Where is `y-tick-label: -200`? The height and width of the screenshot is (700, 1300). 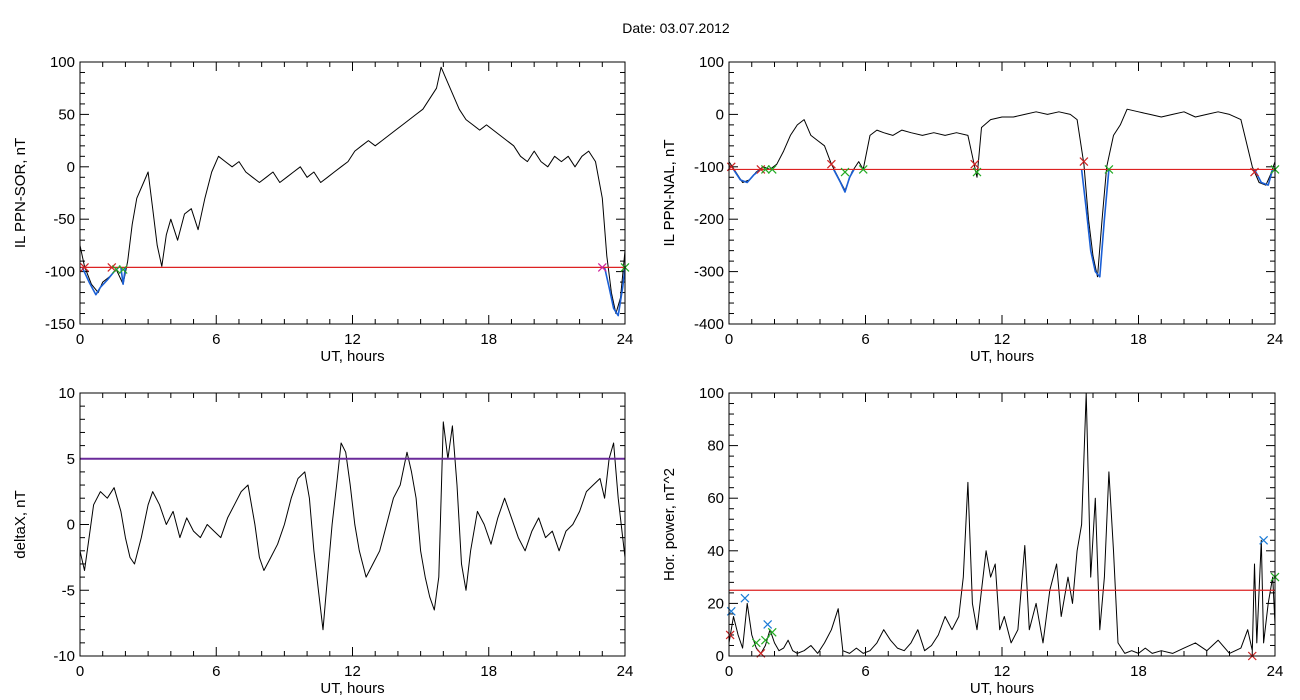 y-tick-label: -200 is located at coordinates (709, 219).